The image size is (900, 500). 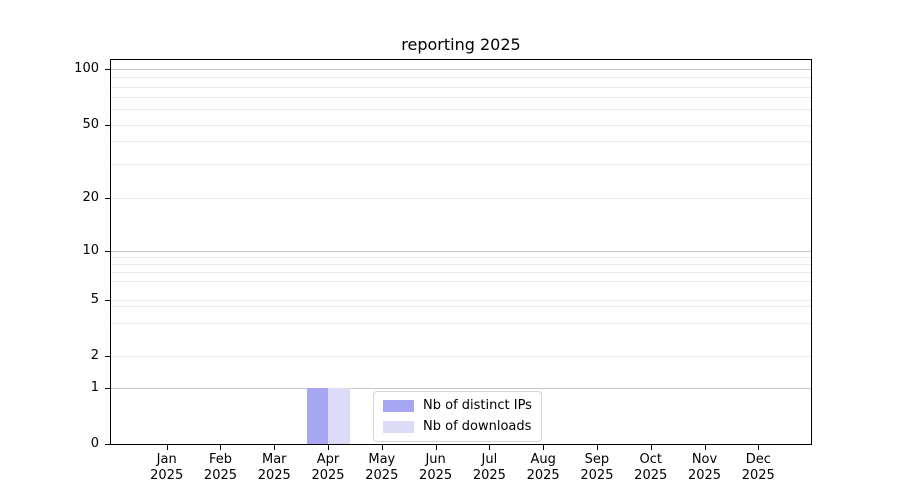 I want to click on x-tick-label-line: Jun, so click(x=435, y=459).